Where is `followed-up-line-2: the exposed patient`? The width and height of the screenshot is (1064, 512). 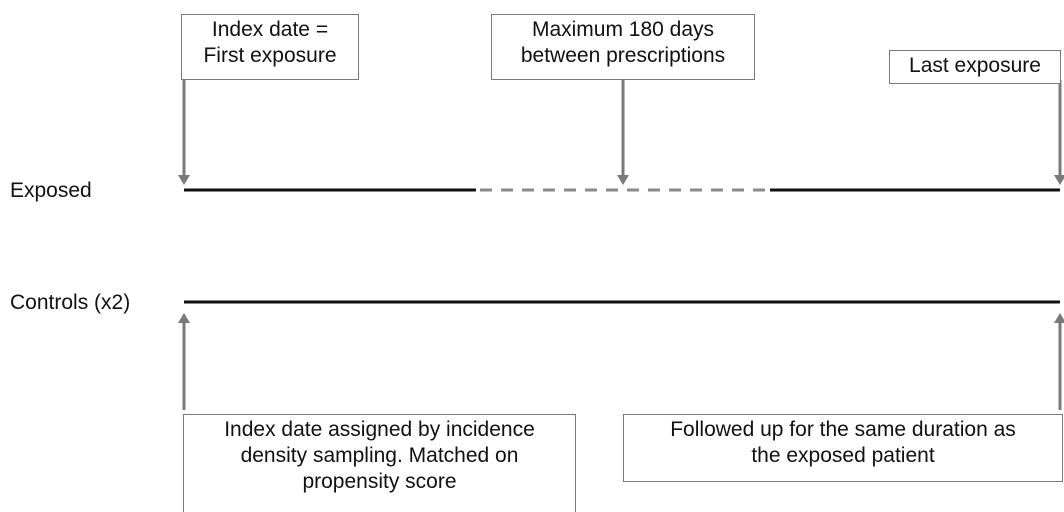
followed-up-line-2: the exposed patient is located at coordinates (843, 455).